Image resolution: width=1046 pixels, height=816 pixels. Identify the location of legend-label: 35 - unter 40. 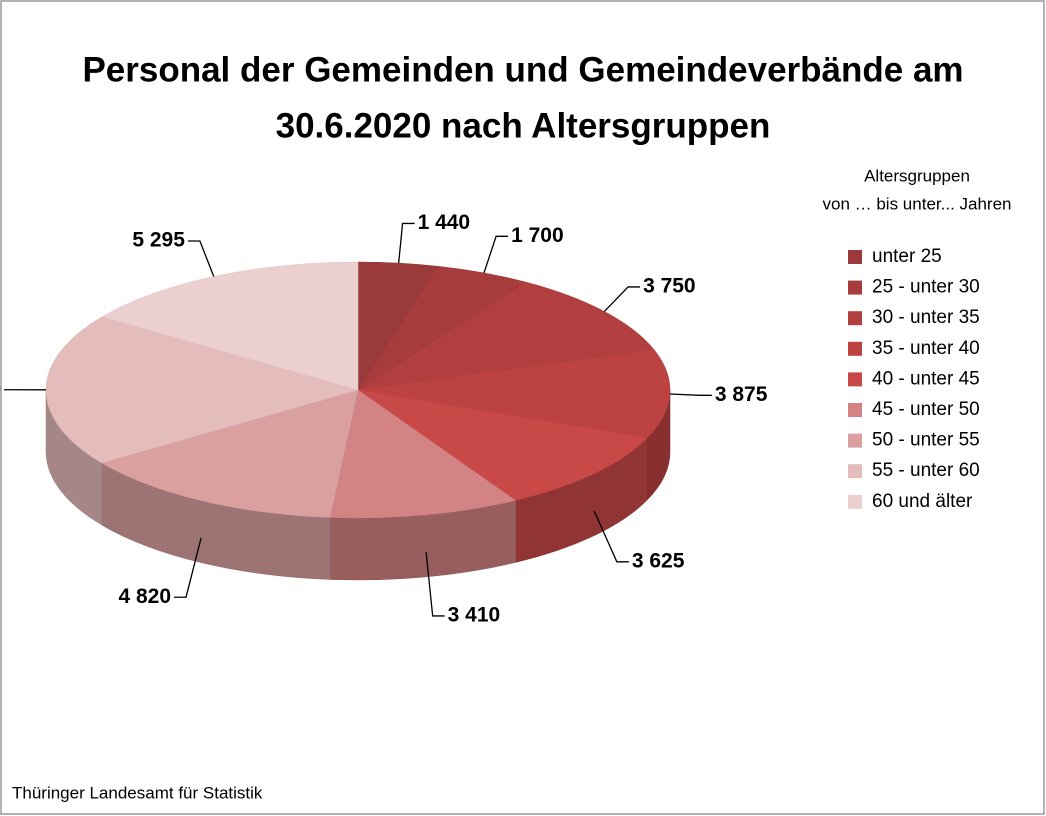
(926, 348).